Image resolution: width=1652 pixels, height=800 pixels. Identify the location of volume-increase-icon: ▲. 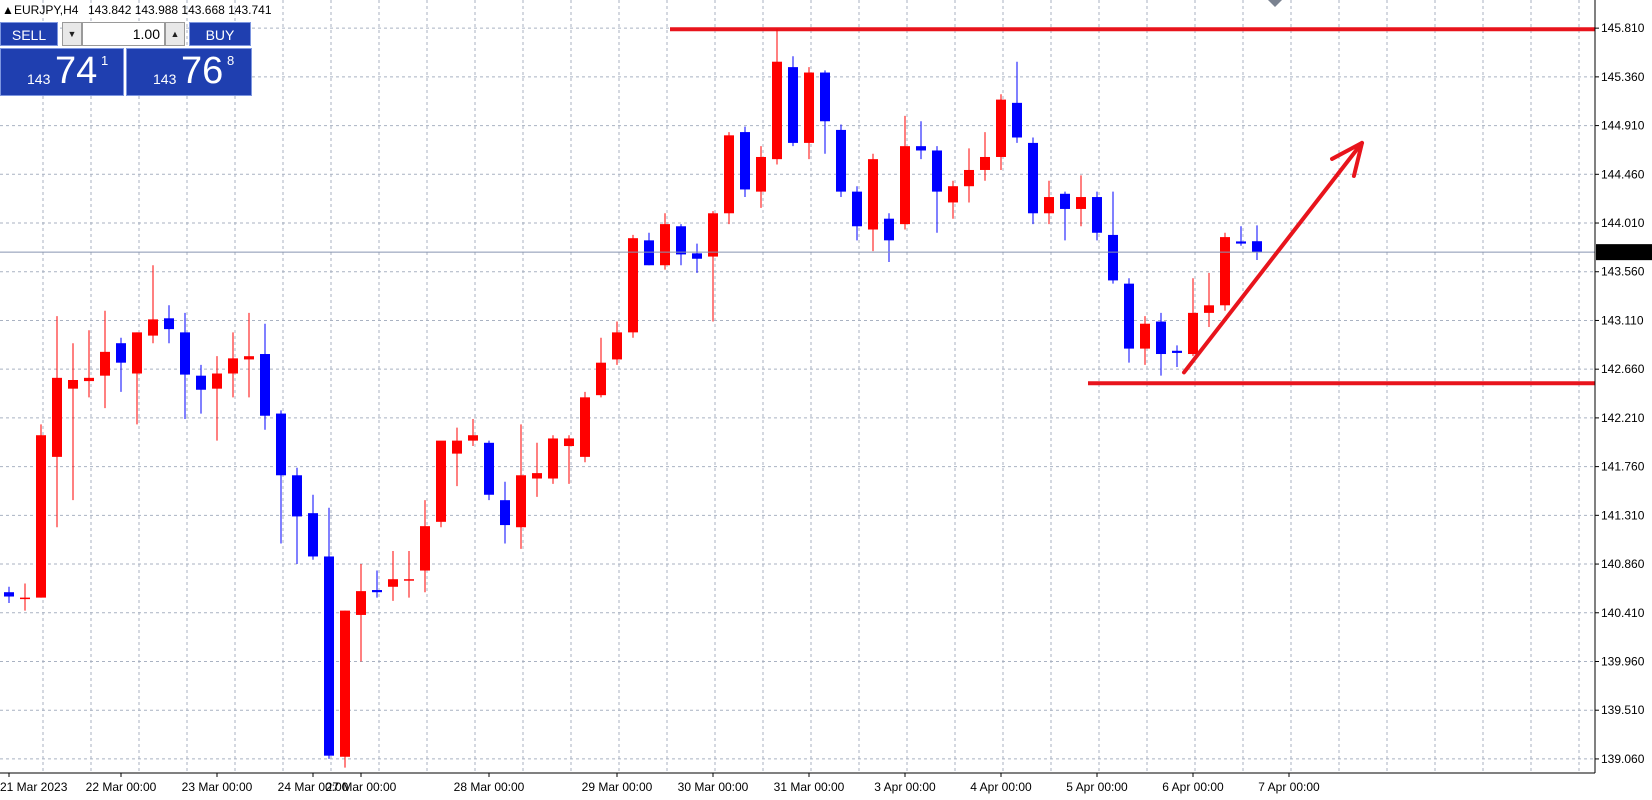
(175, 34).